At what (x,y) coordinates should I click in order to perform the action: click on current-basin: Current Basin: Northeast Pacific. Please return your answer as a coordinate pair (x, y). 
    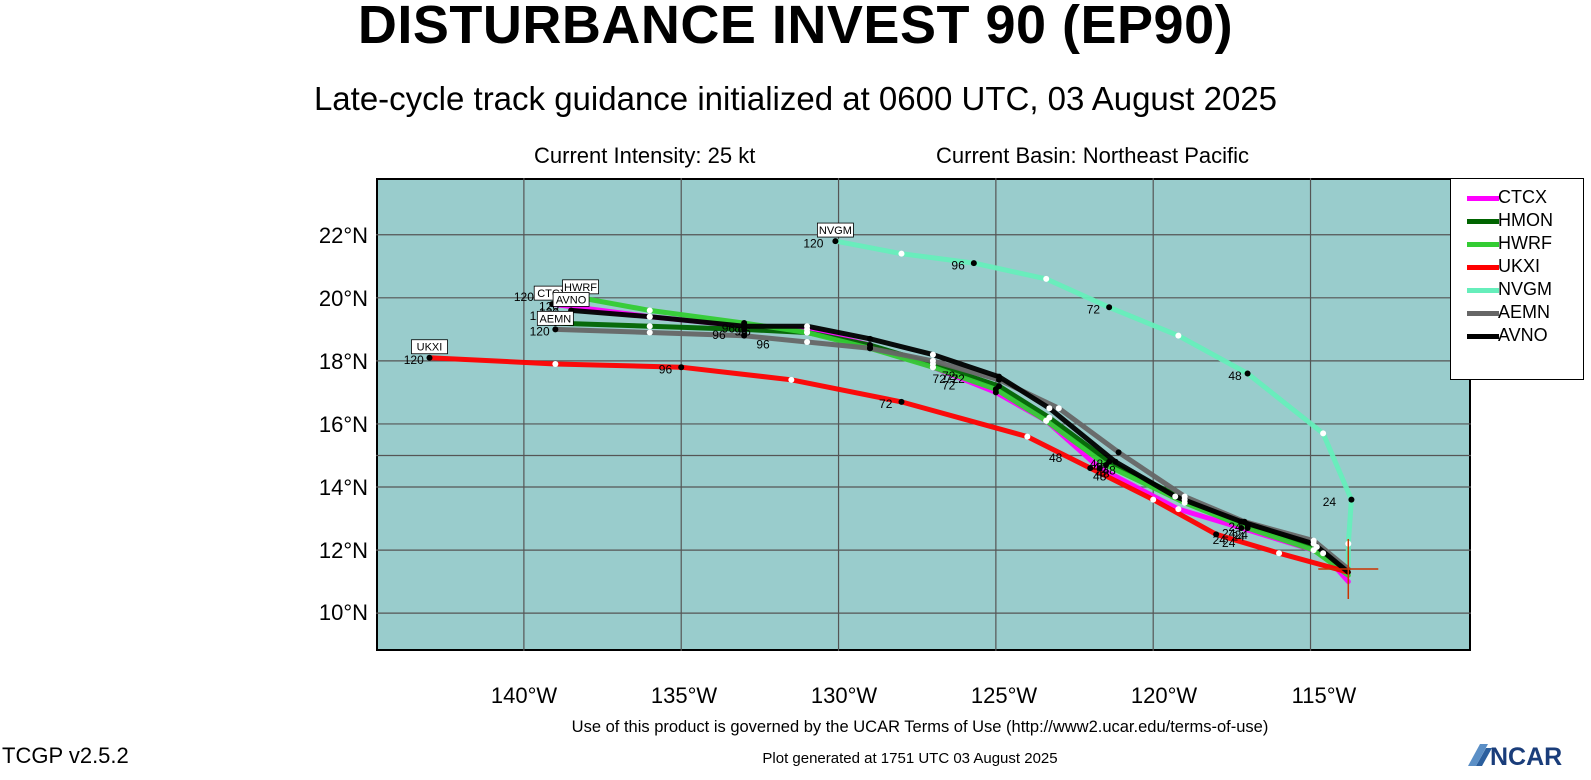
    Looking at the image, I should click on (1093, 155).